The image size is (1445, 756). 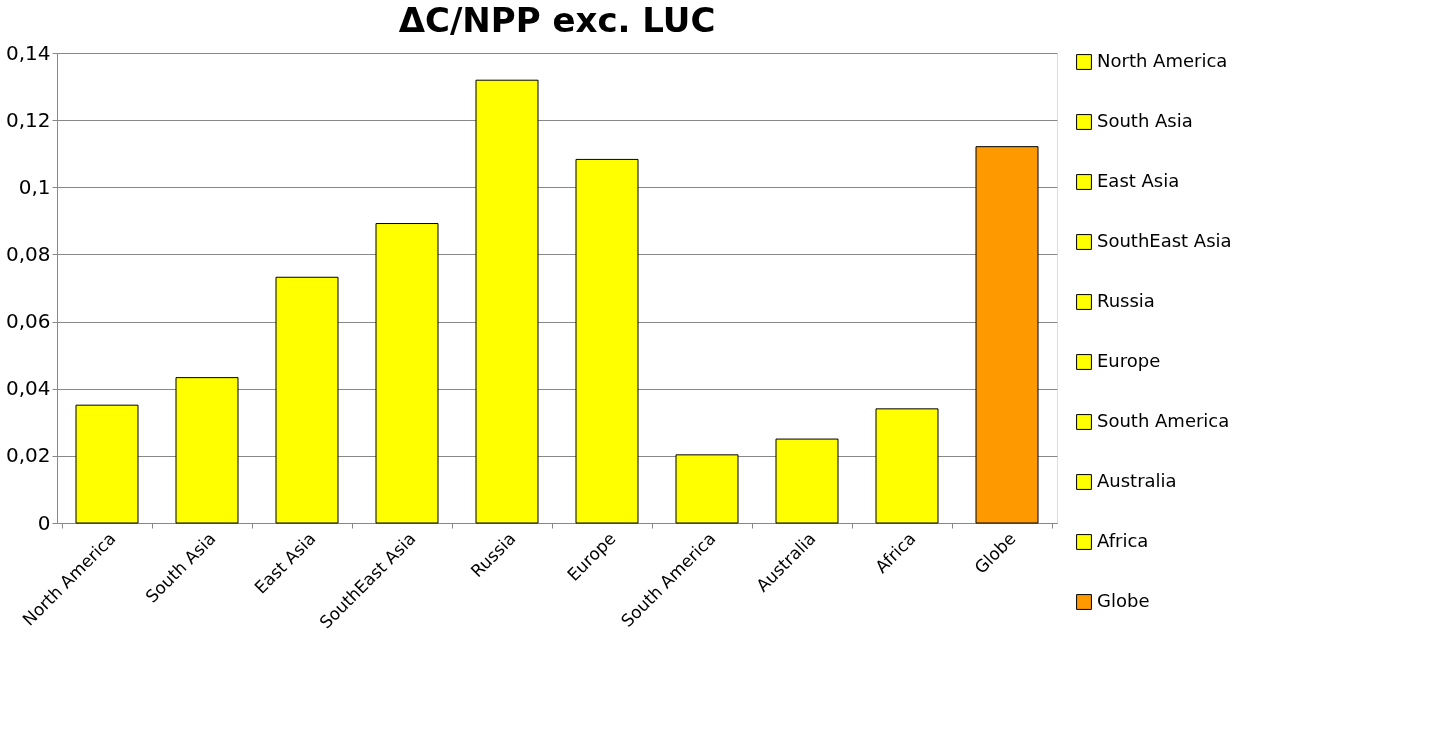 I want to click on legend-label: Australia, so click(x=1137, y=480).